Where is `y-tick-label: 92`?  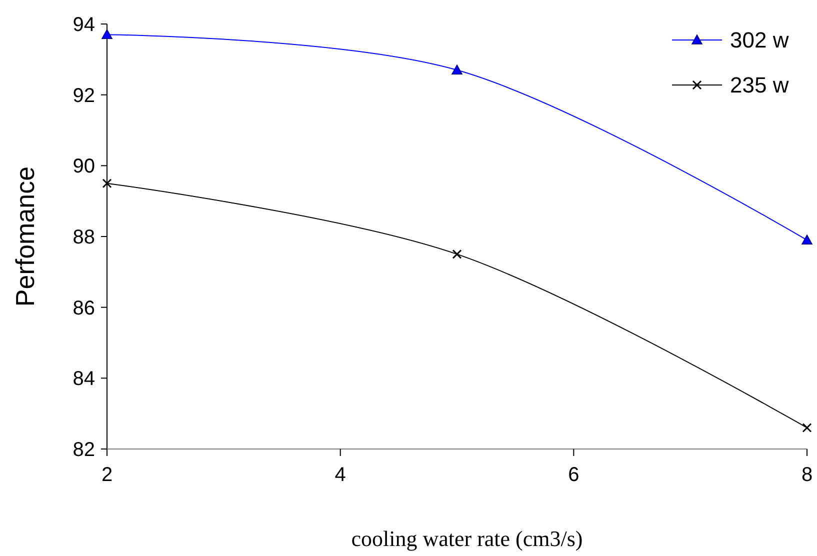
y-tick-label: 92 is located at coordinates (83, 95).